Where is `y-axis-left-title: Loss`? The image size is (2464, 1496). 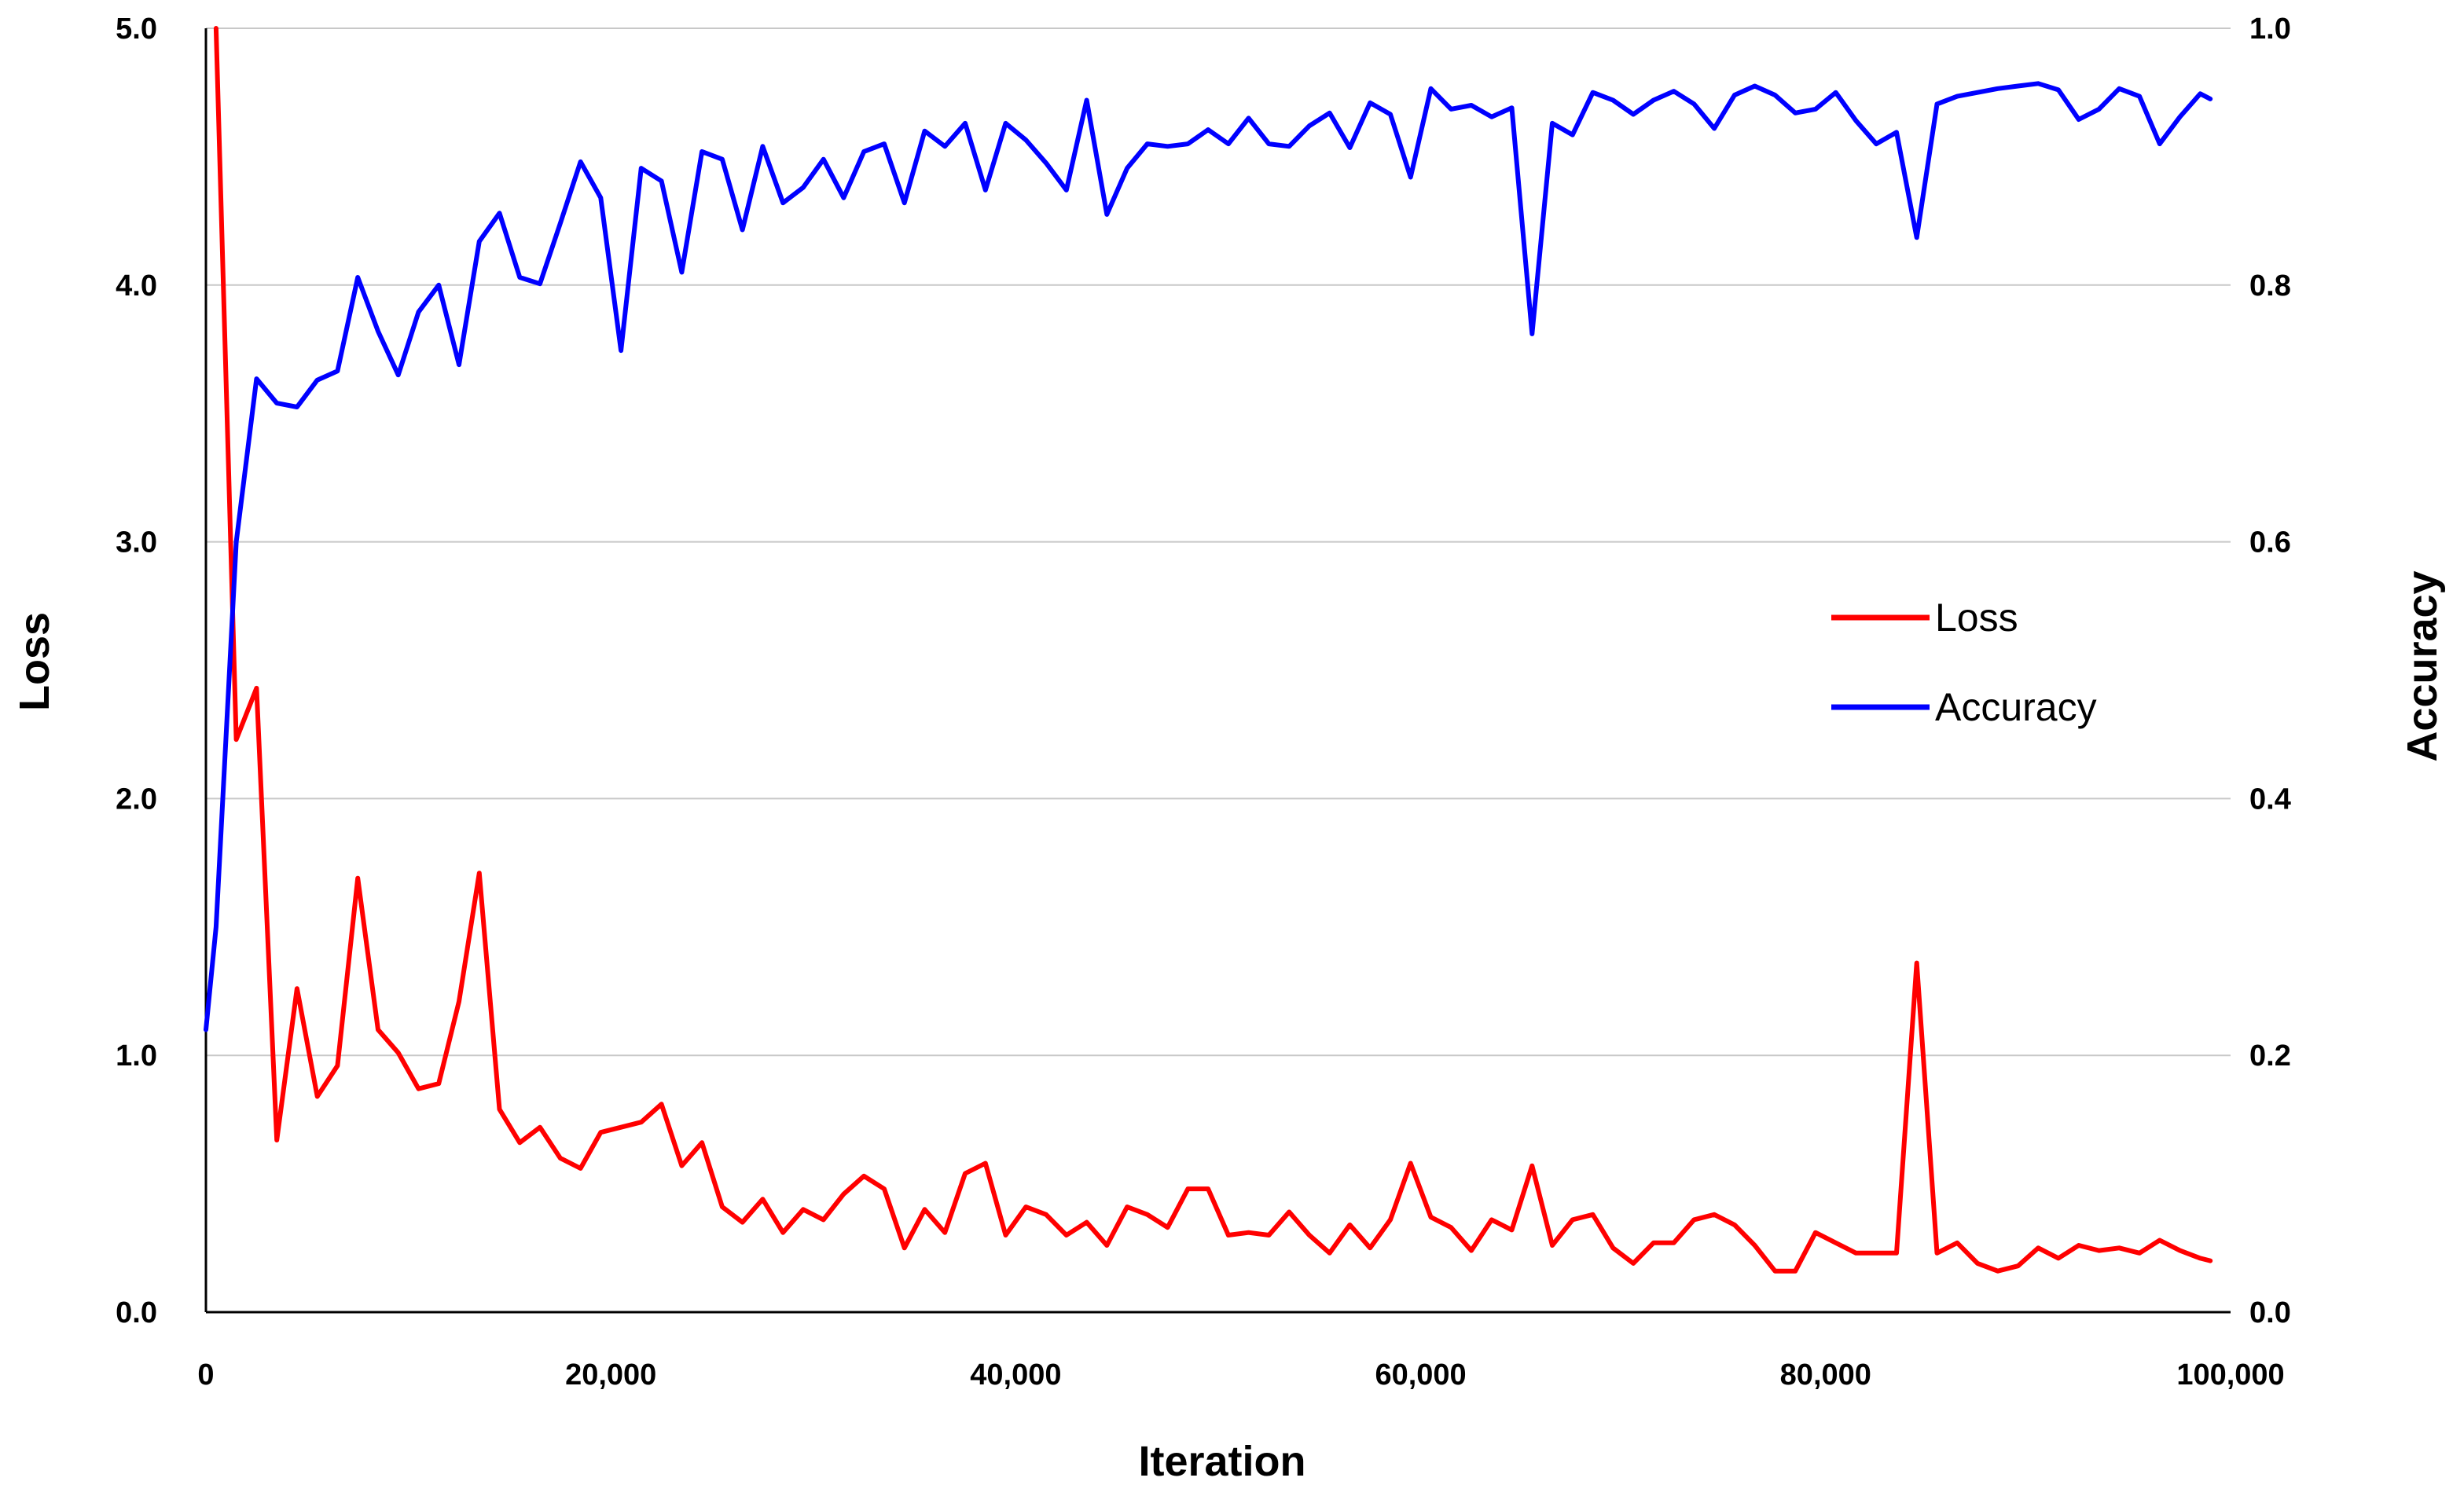
y-axis-left-title: Loss is located at coordinates (34, 661).